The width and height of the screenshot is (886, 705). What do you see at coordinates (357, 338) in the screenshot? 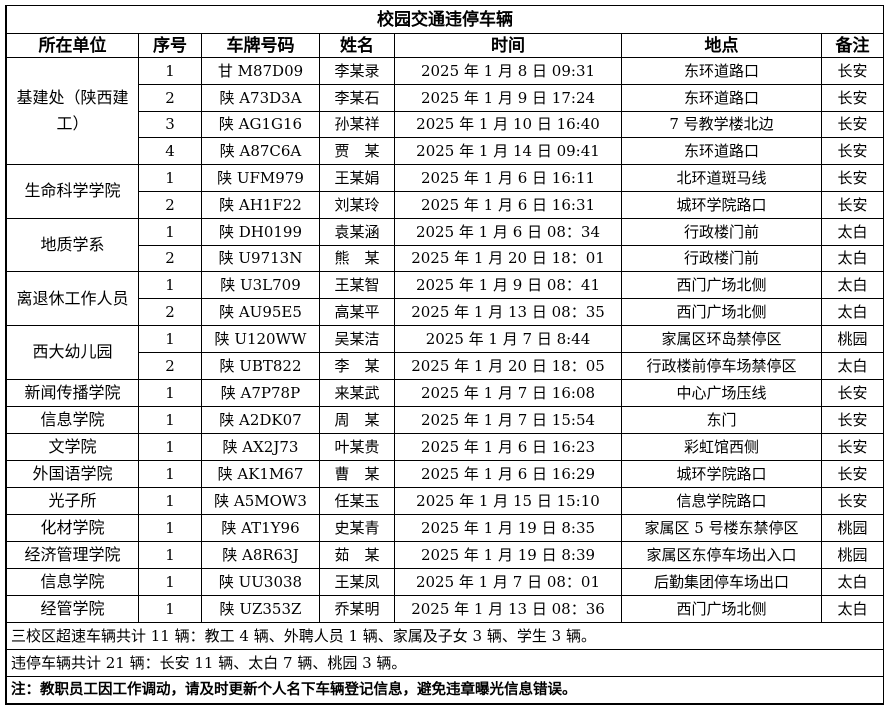
I see `cell-name: 吴某洁` at bounding box center [357, 338].